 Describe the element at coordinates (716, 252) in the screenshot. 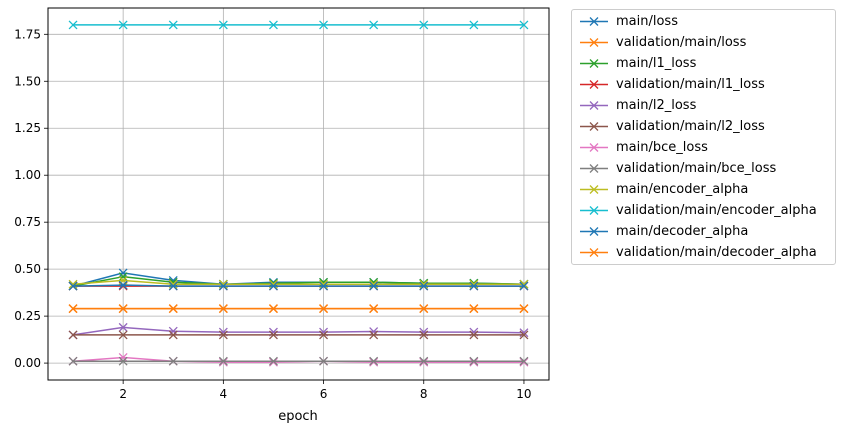

I see `legend-label: validation/main/decoder_alpha` at that location.